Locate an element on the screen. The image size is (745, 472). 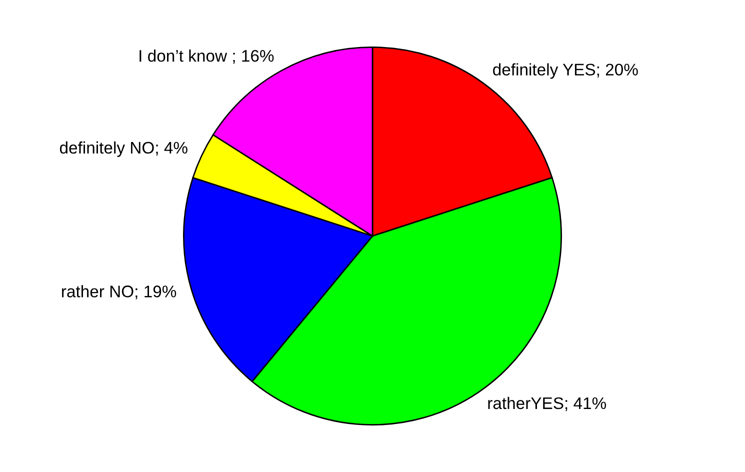
slice-label: definitely YES; 20% is located at coordinates (565, 71).